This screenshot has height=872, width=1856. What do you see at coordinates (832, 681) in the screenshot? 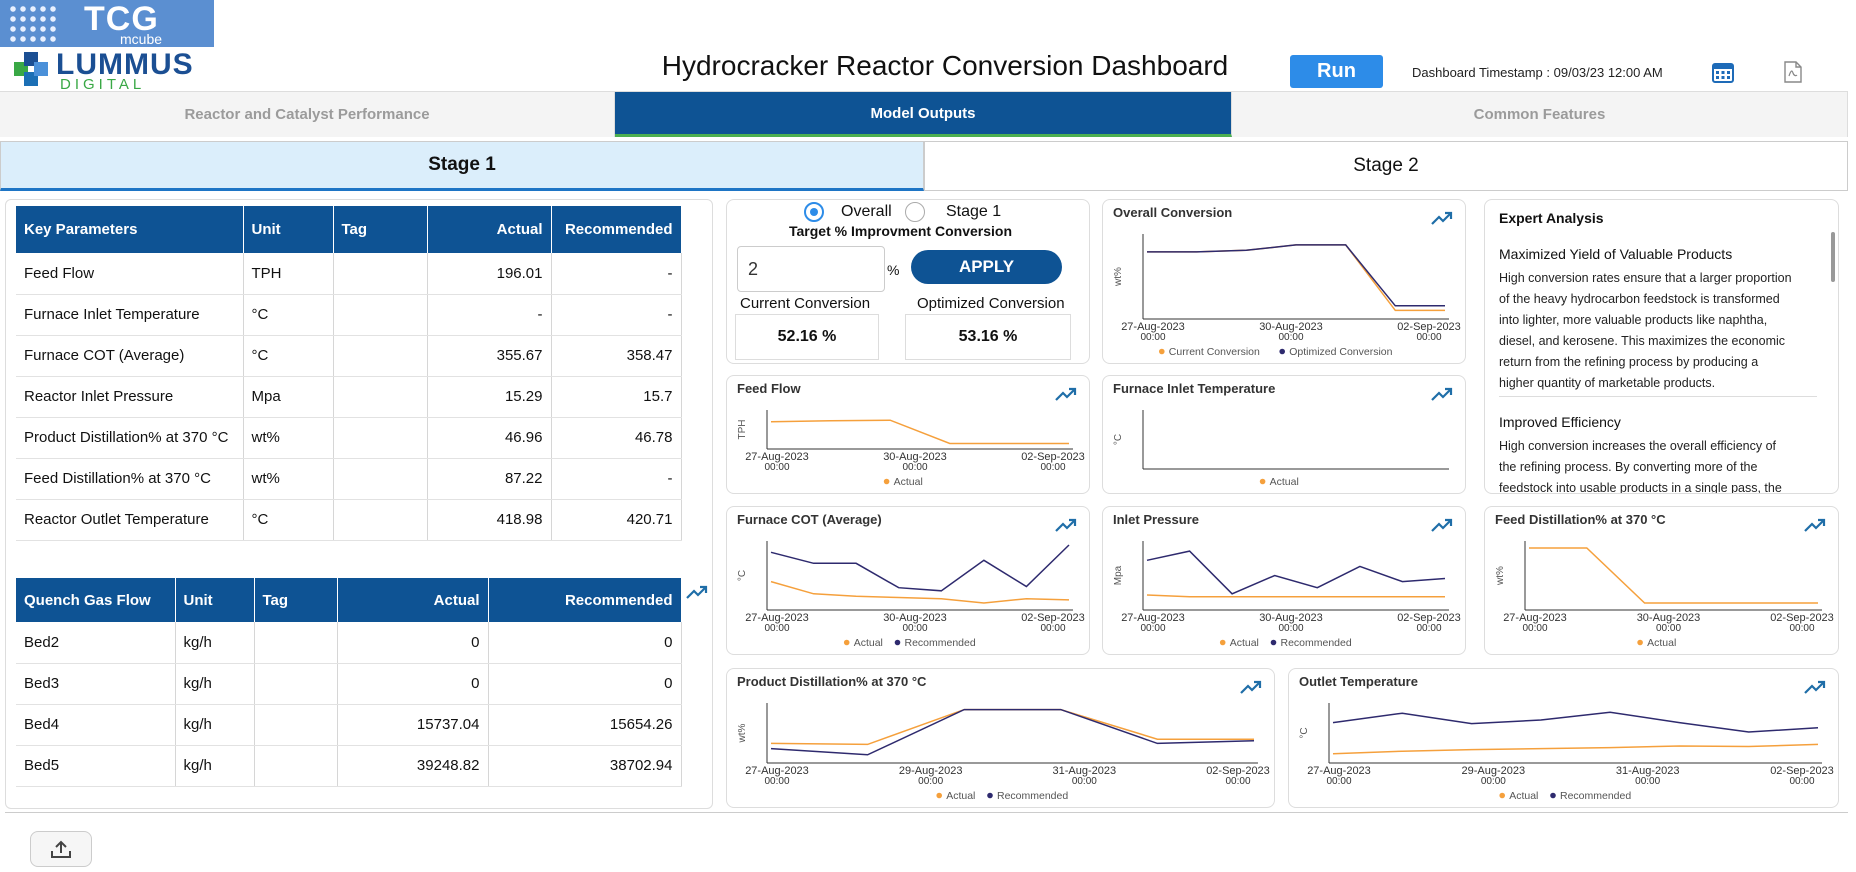
I see `chart-title: Product Distillation% at 370 °C` at bounding box center [832, 681].